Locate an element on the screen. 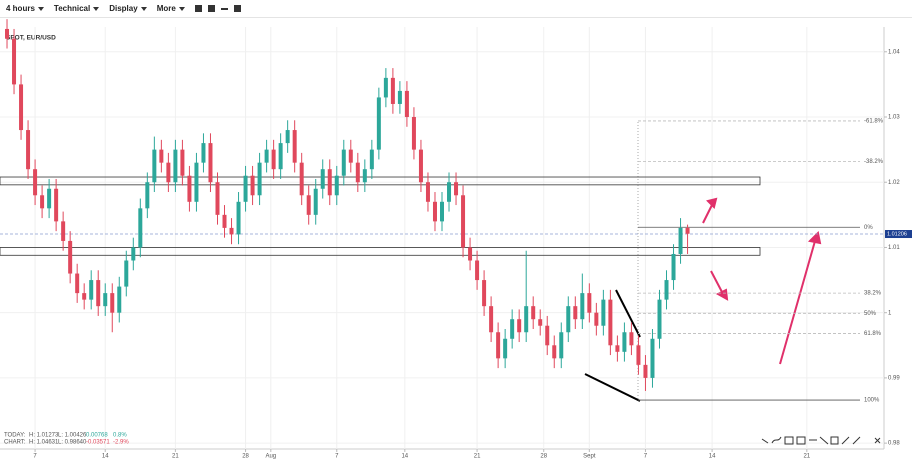 This screenshot has height=471, width=912. toolbar: 4 hours Technical Display More is located at coordinates (456, 9).